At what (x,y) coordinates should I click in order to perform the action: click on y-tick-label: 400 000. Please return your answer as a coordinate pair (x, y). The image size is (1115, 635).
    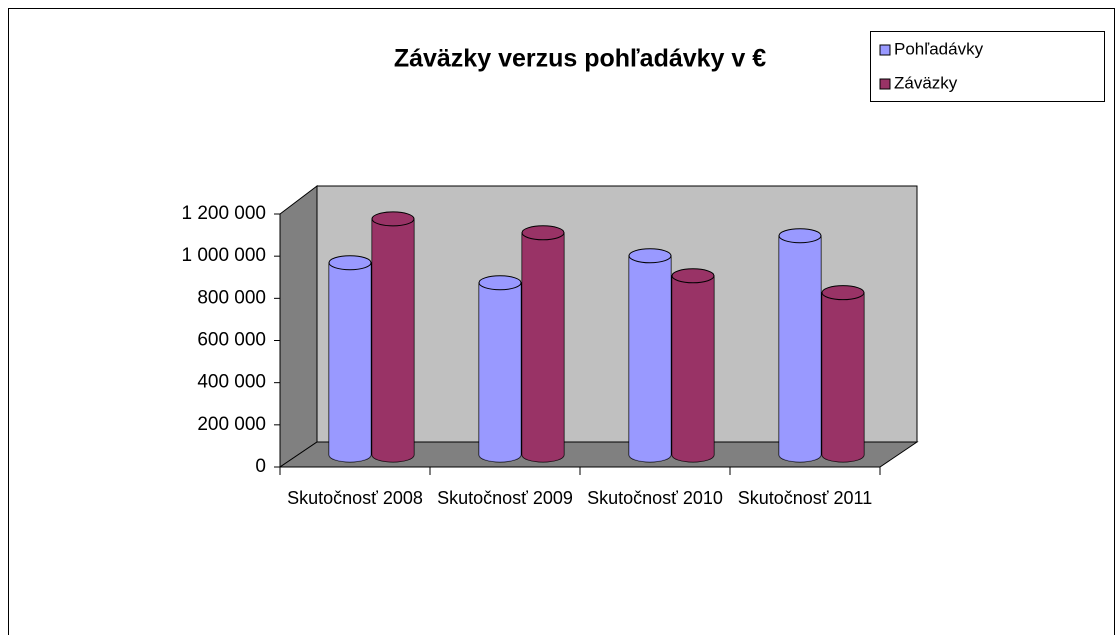
    Looking at the image, I should click on (231, 382).